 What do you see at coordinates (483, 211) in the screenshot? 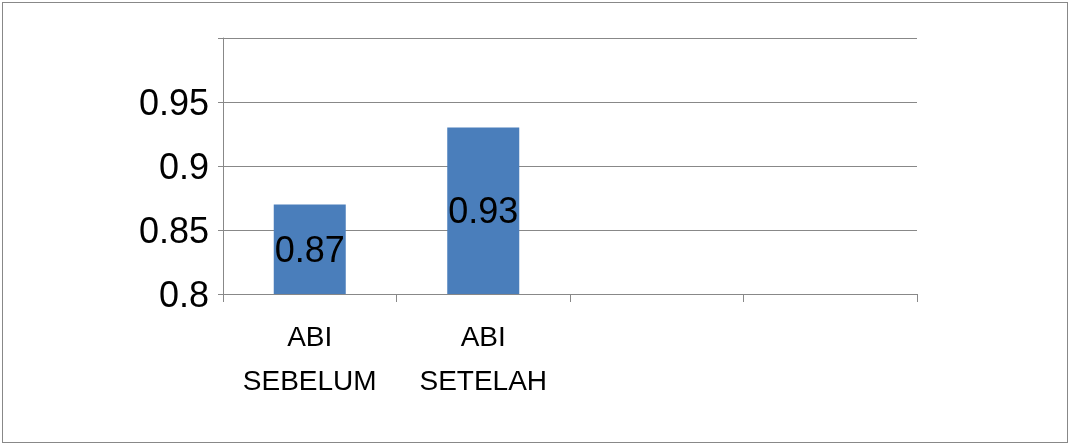
I see `data-label: 0.93` at bounding box center [483, 211].